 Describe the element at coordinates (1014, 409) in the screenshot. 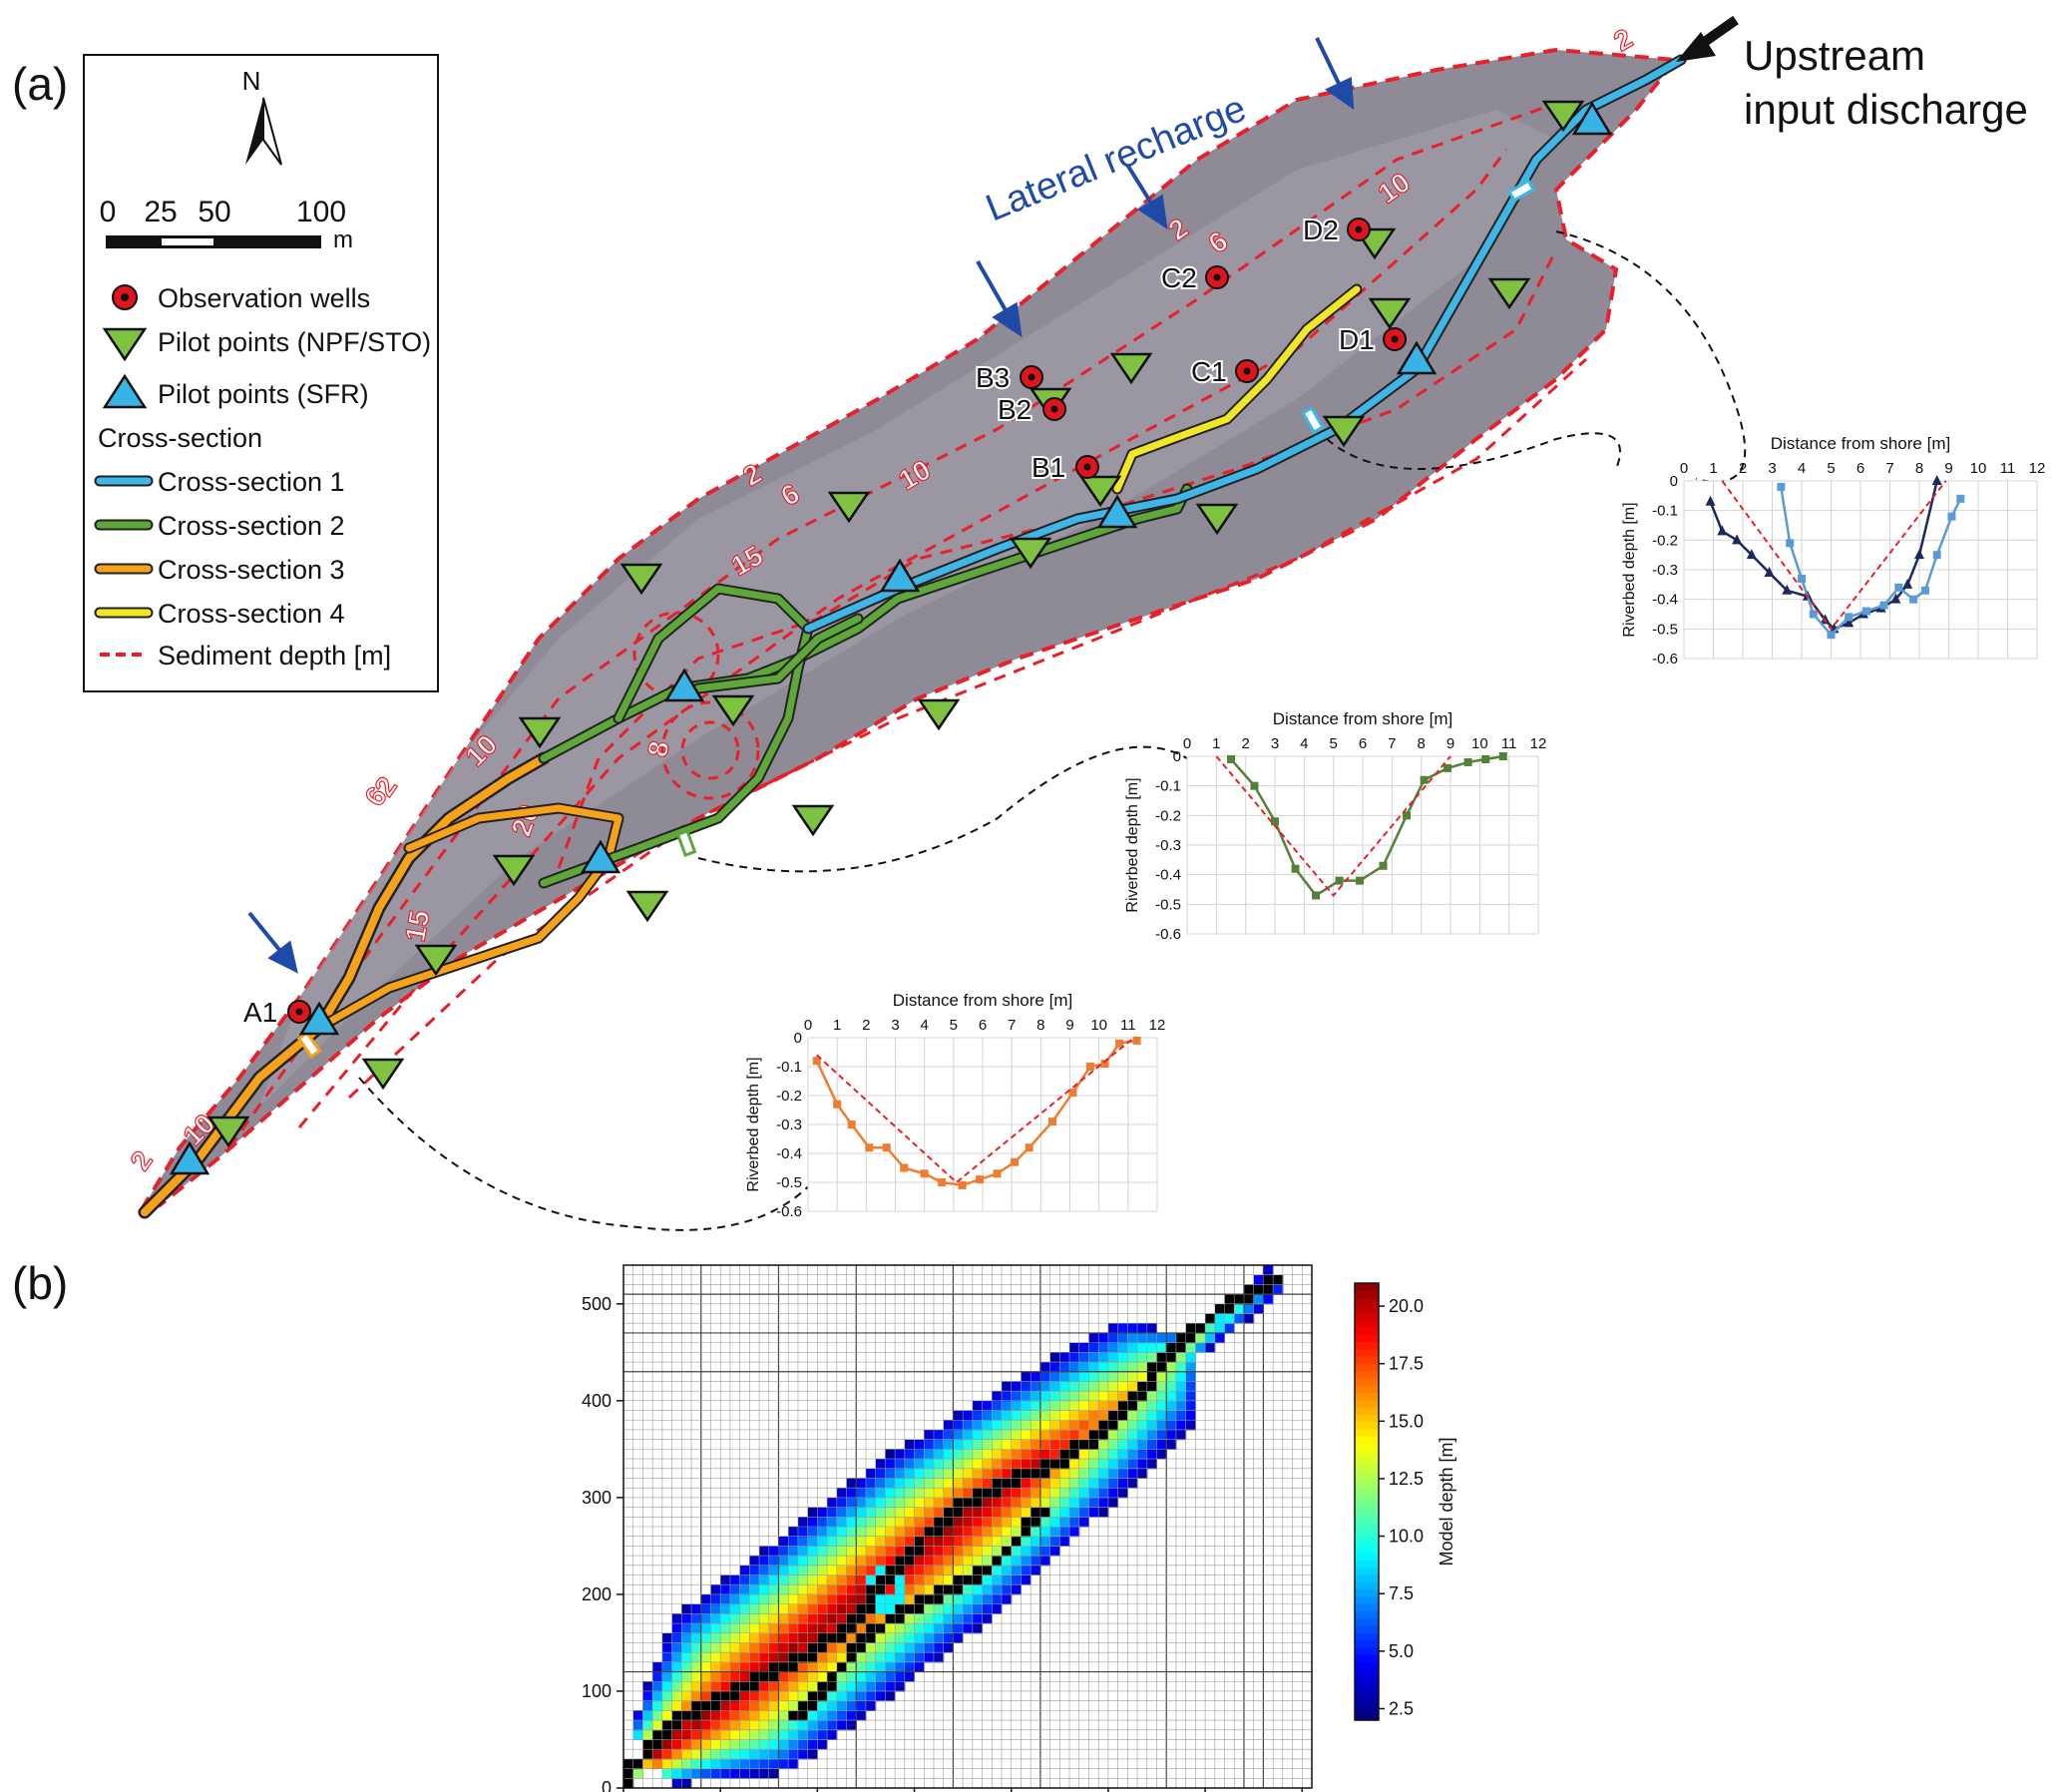

I see `svg-text: B2` at that location.